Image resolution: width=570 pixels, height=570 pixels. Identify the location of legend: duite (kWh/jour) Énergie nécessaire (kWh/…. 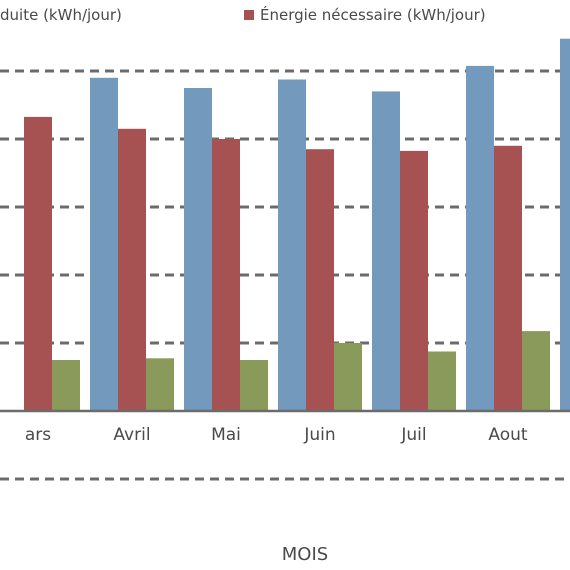
(243, 14).